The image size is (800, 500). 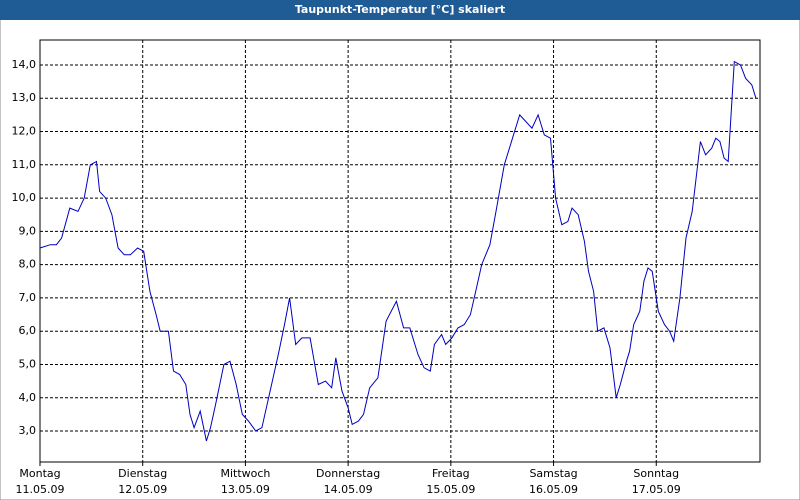 I want to click on x-tick-date: 17.05.09, so click(x=656, y=489).